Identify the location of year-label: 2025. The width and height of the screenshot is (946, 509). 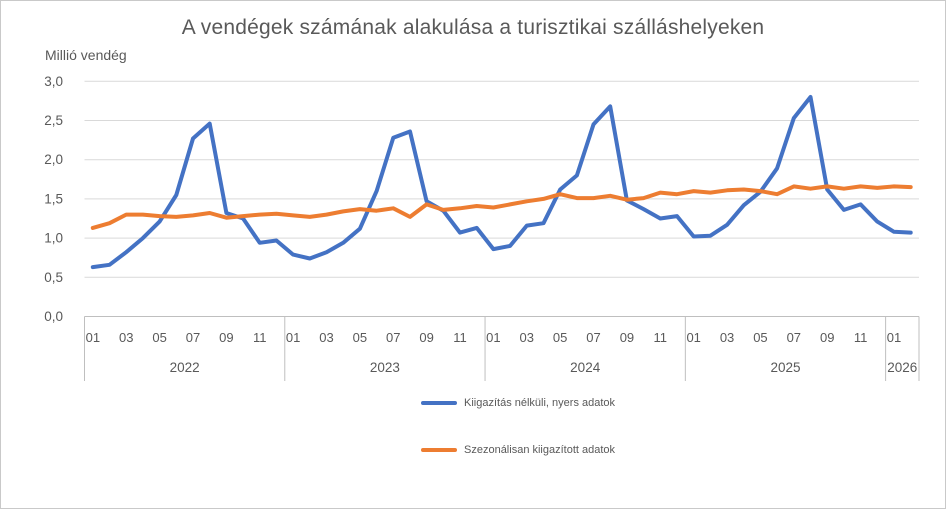
(785, 367).